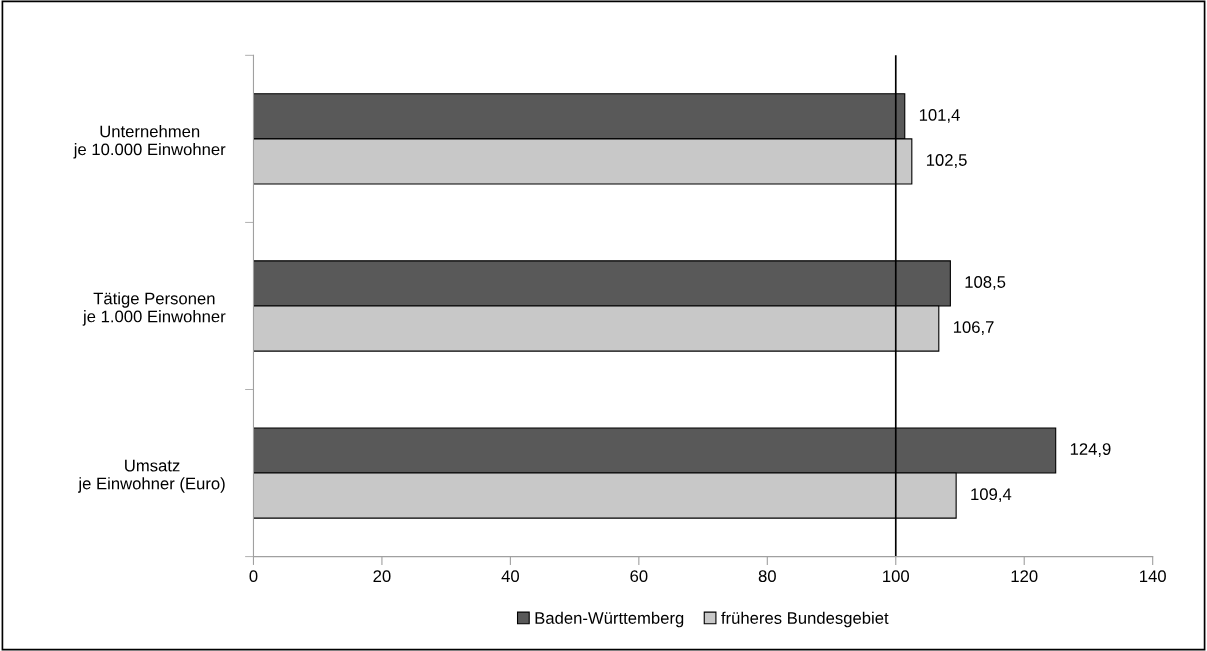  Describe the element at coordinates (946, 161) in the screenshot. I see `data-label: 102,5` at that location.